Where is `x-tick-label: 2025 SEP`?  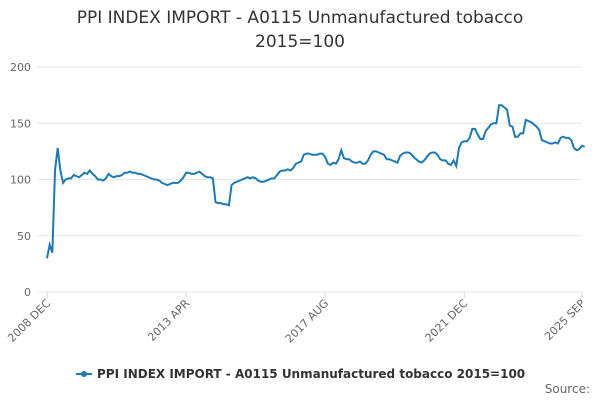 x-tick-label: 2025 SEP is located at coordinates (565, 320).